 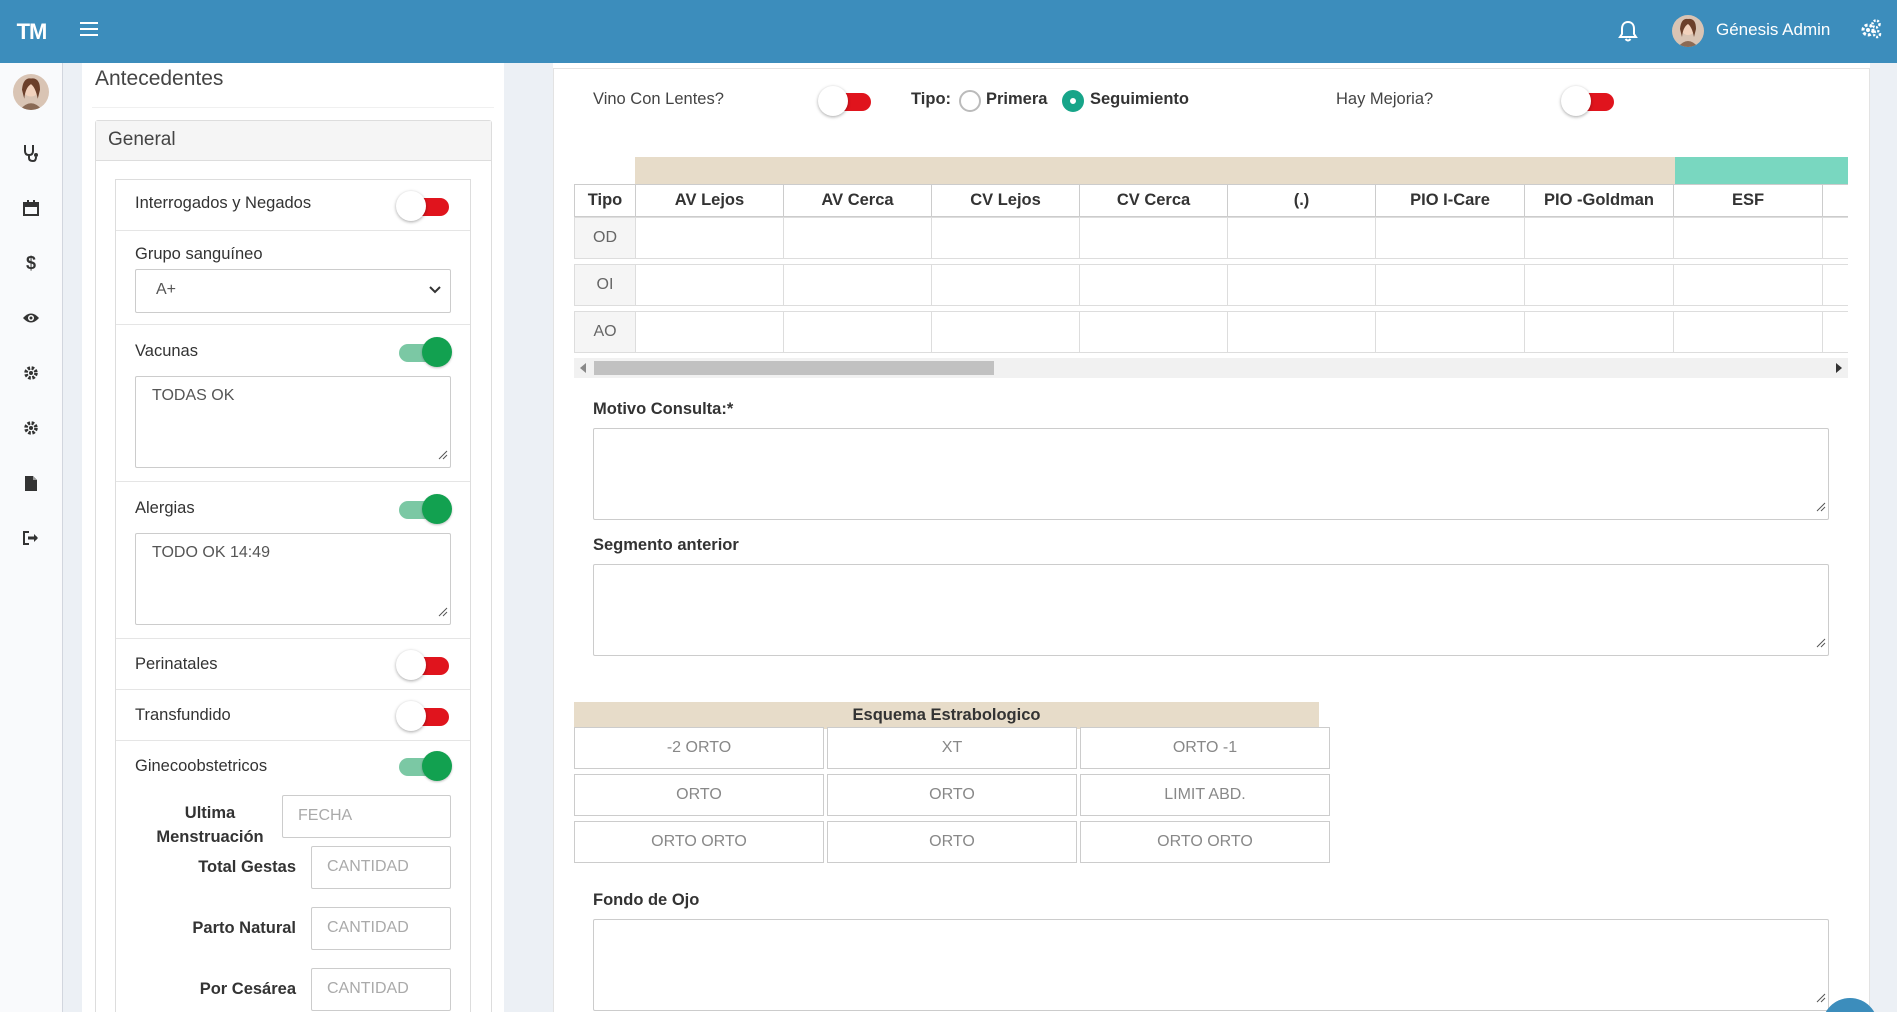 What do you see at coordinates (32, 31) in the screenshot?
I see `app-brand: TM` at bounding box center [32, 31].